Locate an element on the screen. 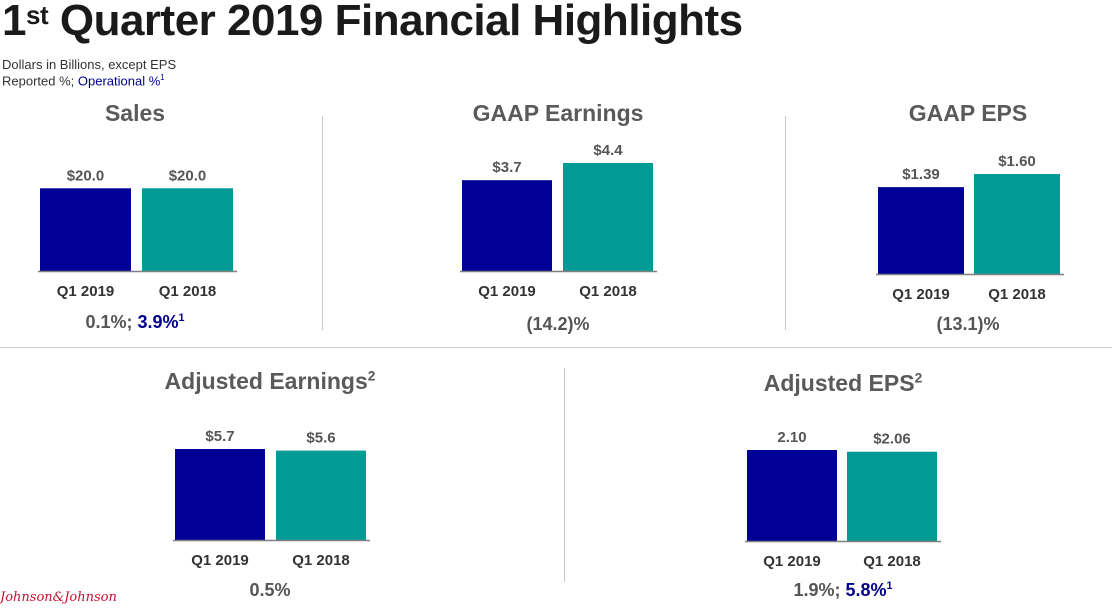 Image resolution: width=1116 pixels, height=614 pixels. bar-chart-sales: $20.0 Q1 2019 $20.0 Q1 2018 is located at coordinates (137, 233).